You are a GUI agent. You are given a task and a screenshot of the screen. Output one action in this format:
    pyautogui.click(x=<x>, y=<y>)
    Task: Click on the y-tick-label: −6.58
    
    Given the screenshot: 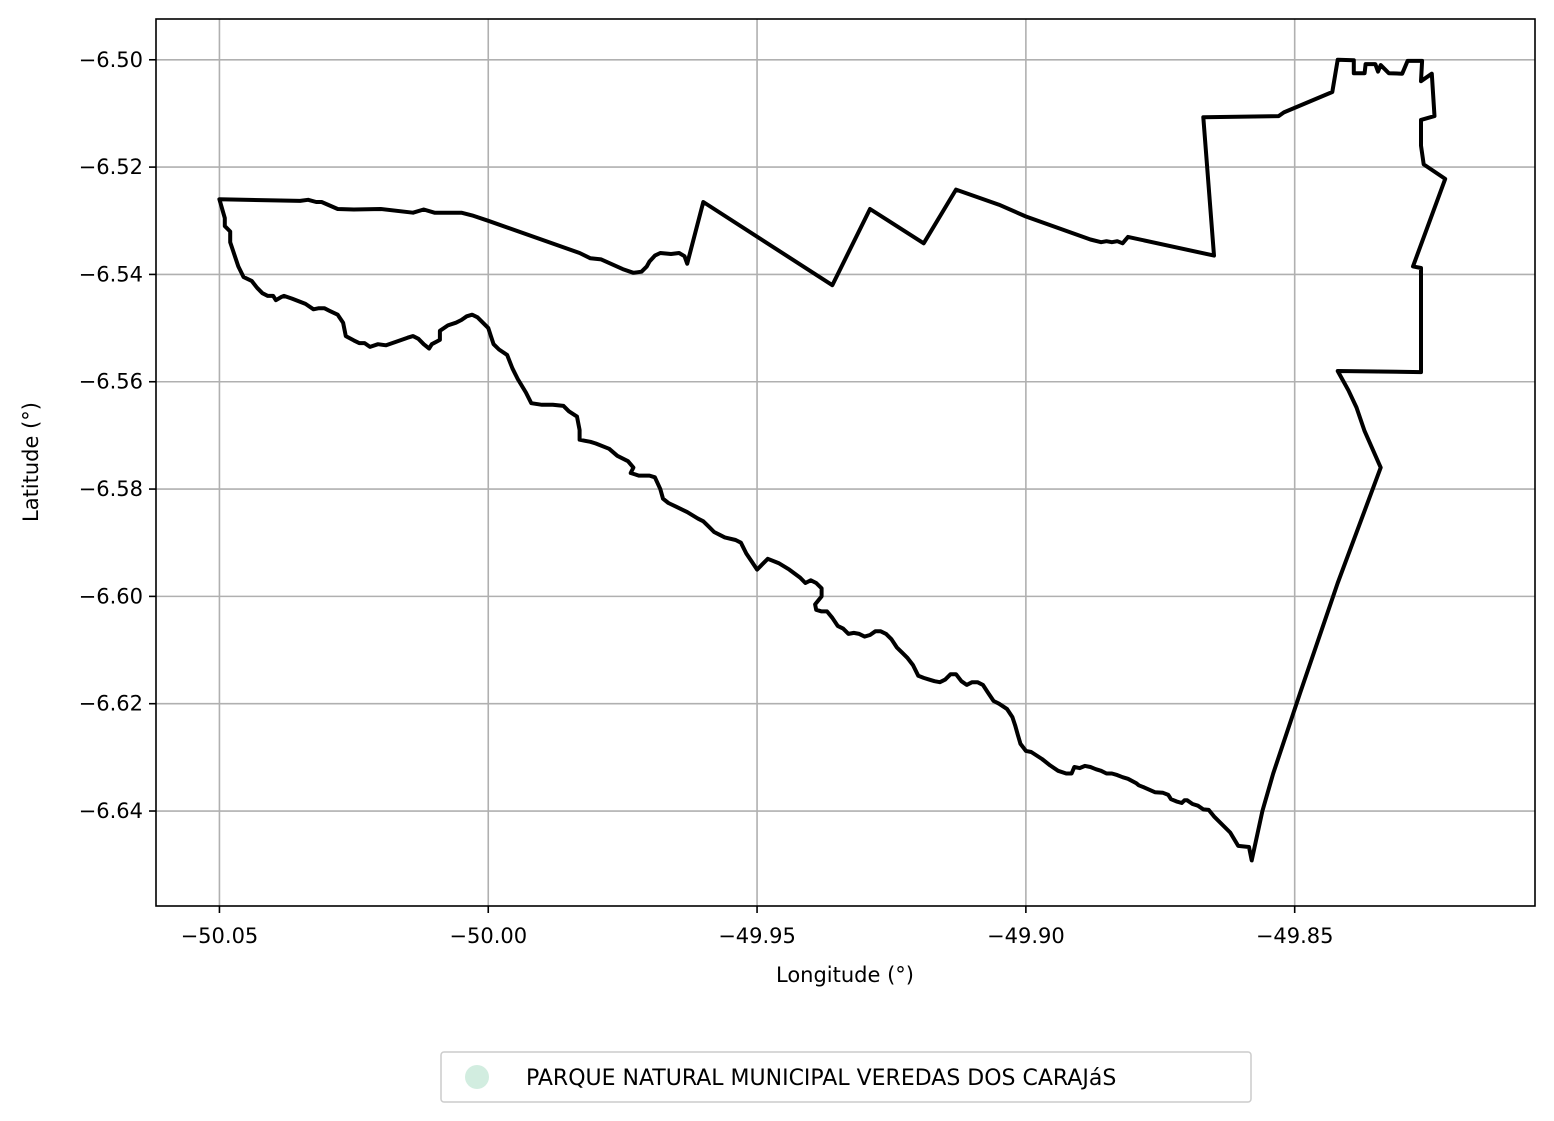 What is the action you would take?
    pyautogui.click(x=111, y=489)
    